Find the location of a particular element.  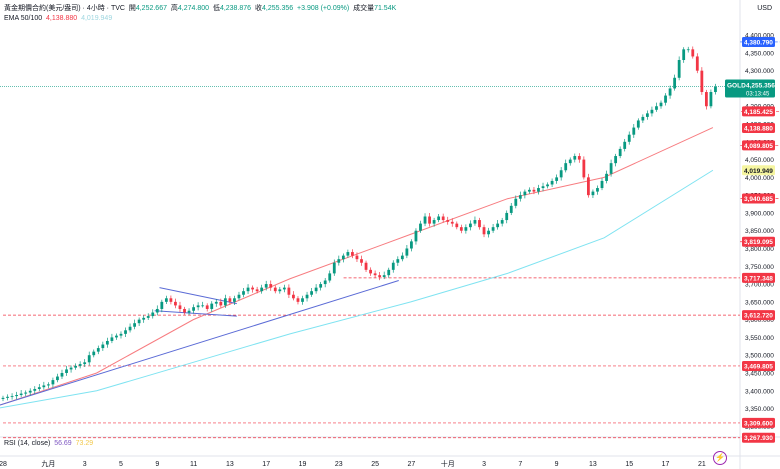

close-value: 4,255.356 is located at coordinates (277, 8).